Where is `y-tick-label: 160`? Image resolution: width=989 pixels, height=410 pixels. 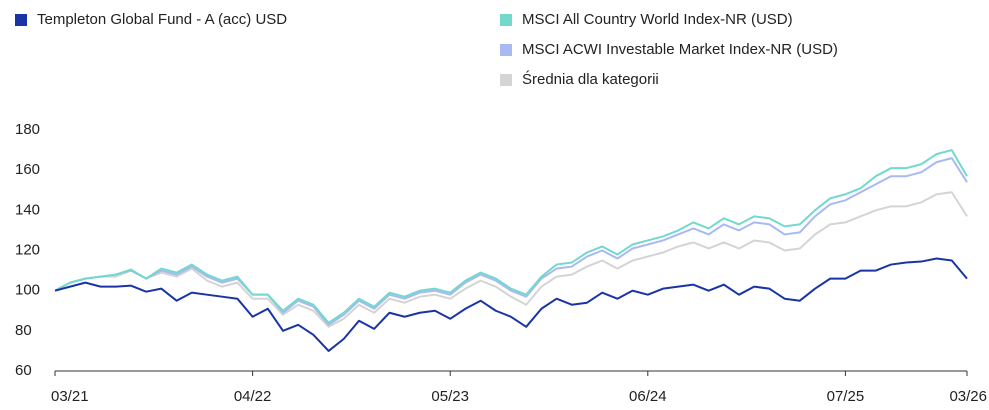 y-tick-label: 160 is located at coordinates (27, 169).